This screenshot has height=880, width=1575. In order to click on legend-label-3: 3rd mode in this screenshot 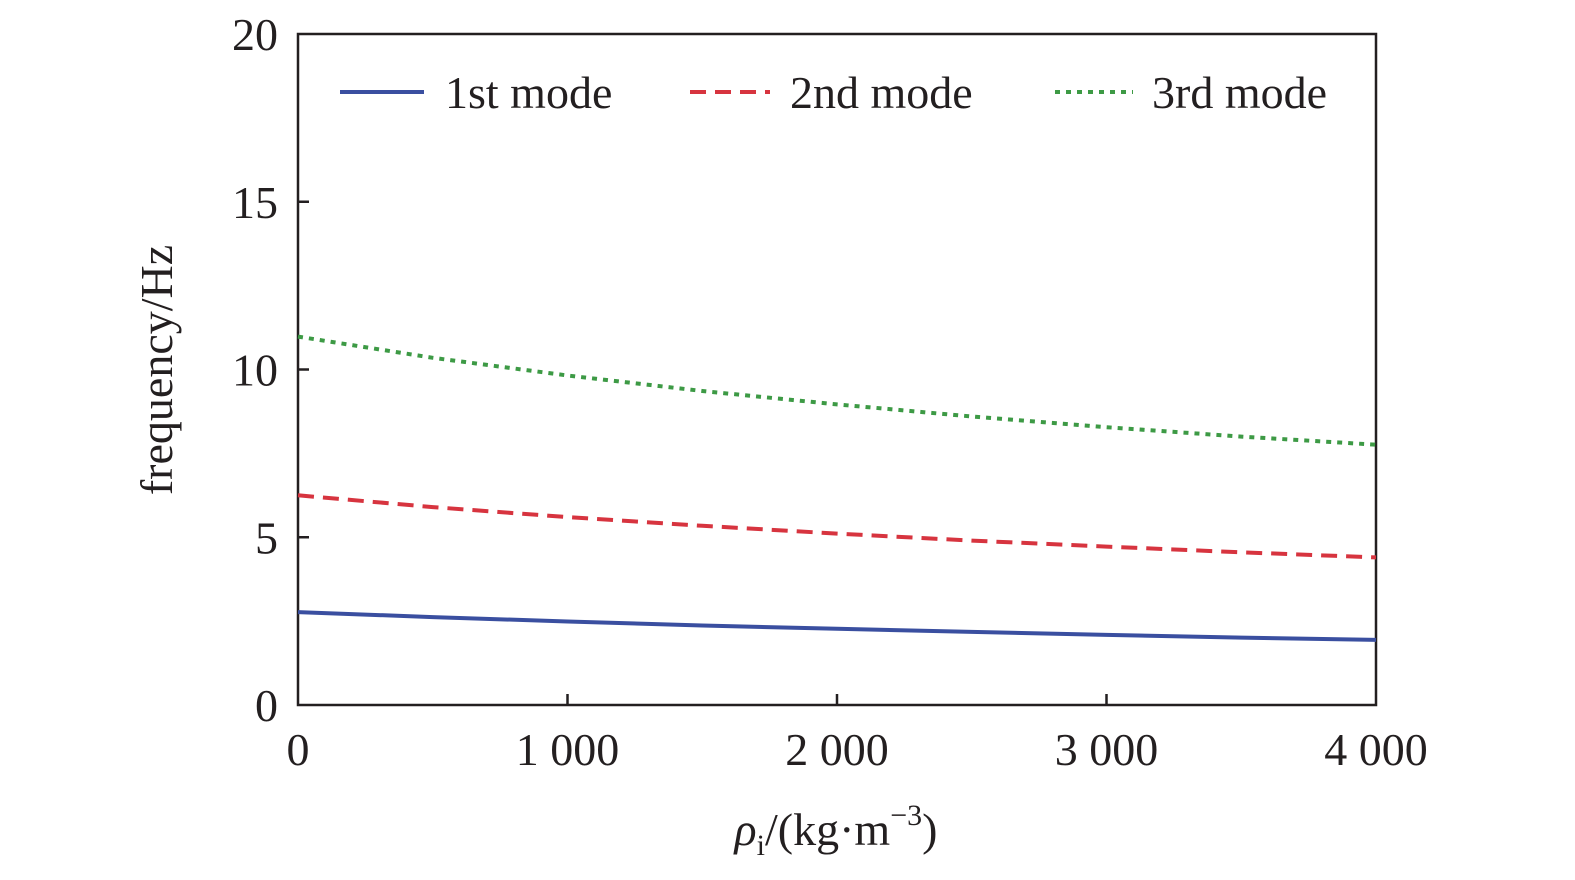, I will do `click(1239, 92)`.